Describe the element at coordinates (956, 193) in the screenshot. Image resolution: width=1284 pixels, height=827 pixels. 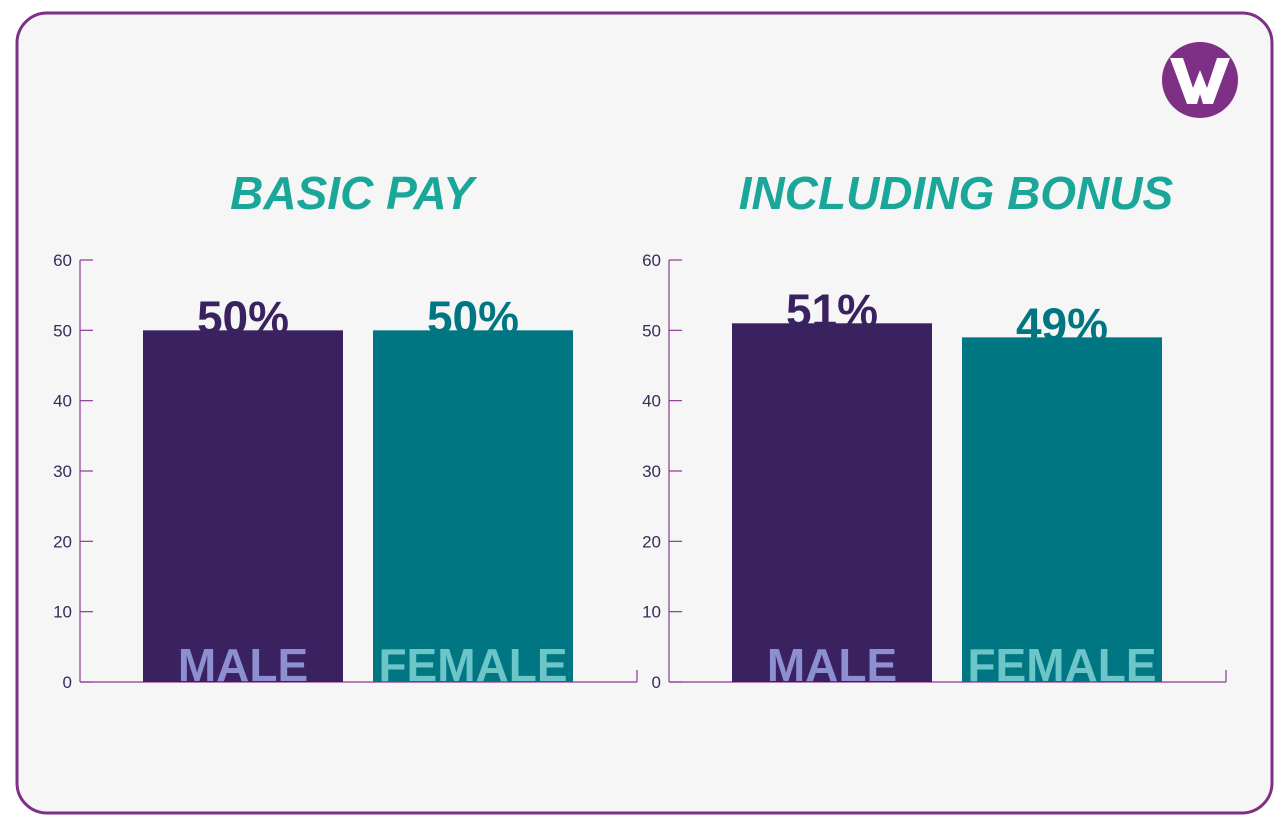
I see `chart-title: INCLUDING BONUS` at that location.